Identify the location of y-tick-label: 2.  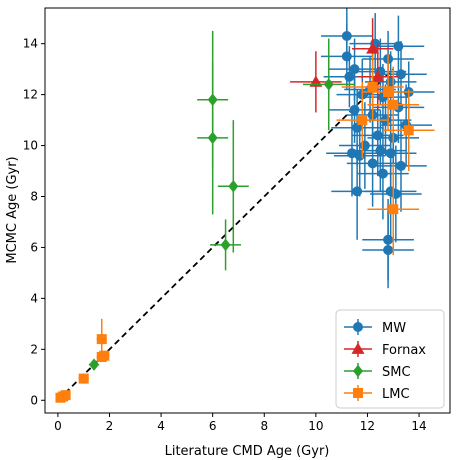
(34, 349).